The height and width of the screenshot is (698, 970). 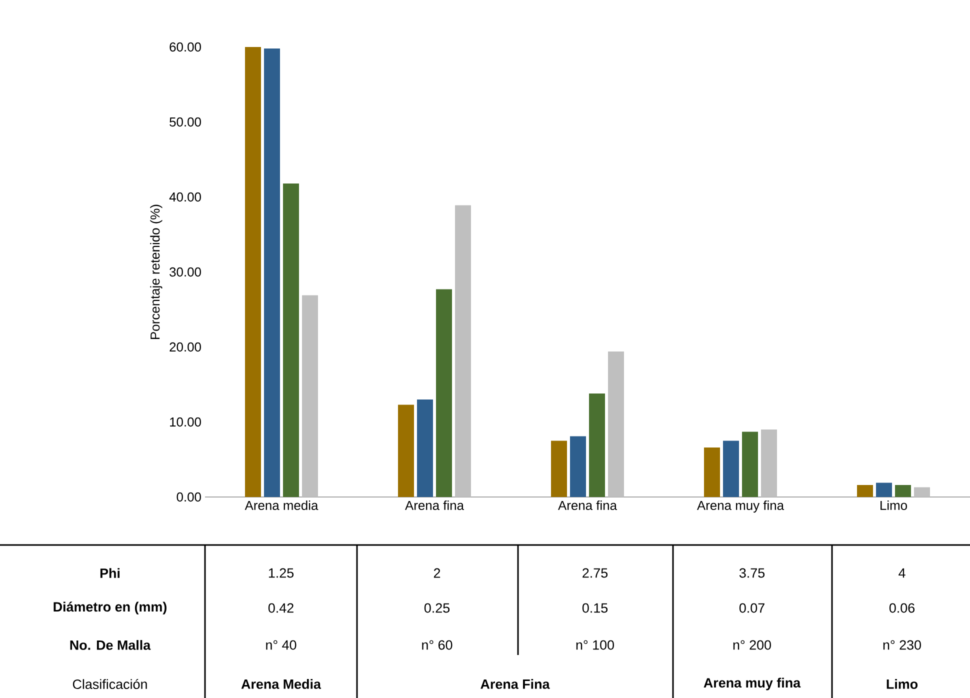 I want to click on text: n° 100, so click(x=595, y=645).